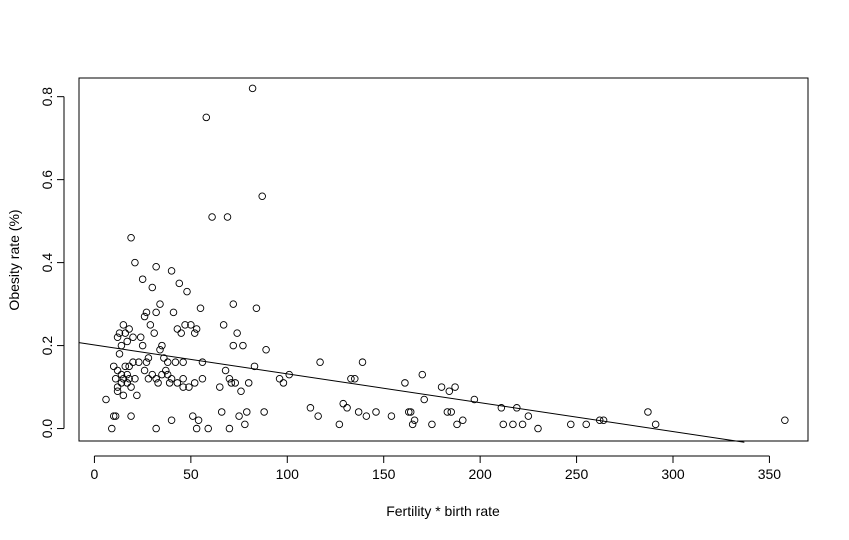 The width and height of the screenshot is (849, 540). Describe the element at coordinates (47, 346) in the screenshot. I see `y-tick-label: 0.2` at that location.